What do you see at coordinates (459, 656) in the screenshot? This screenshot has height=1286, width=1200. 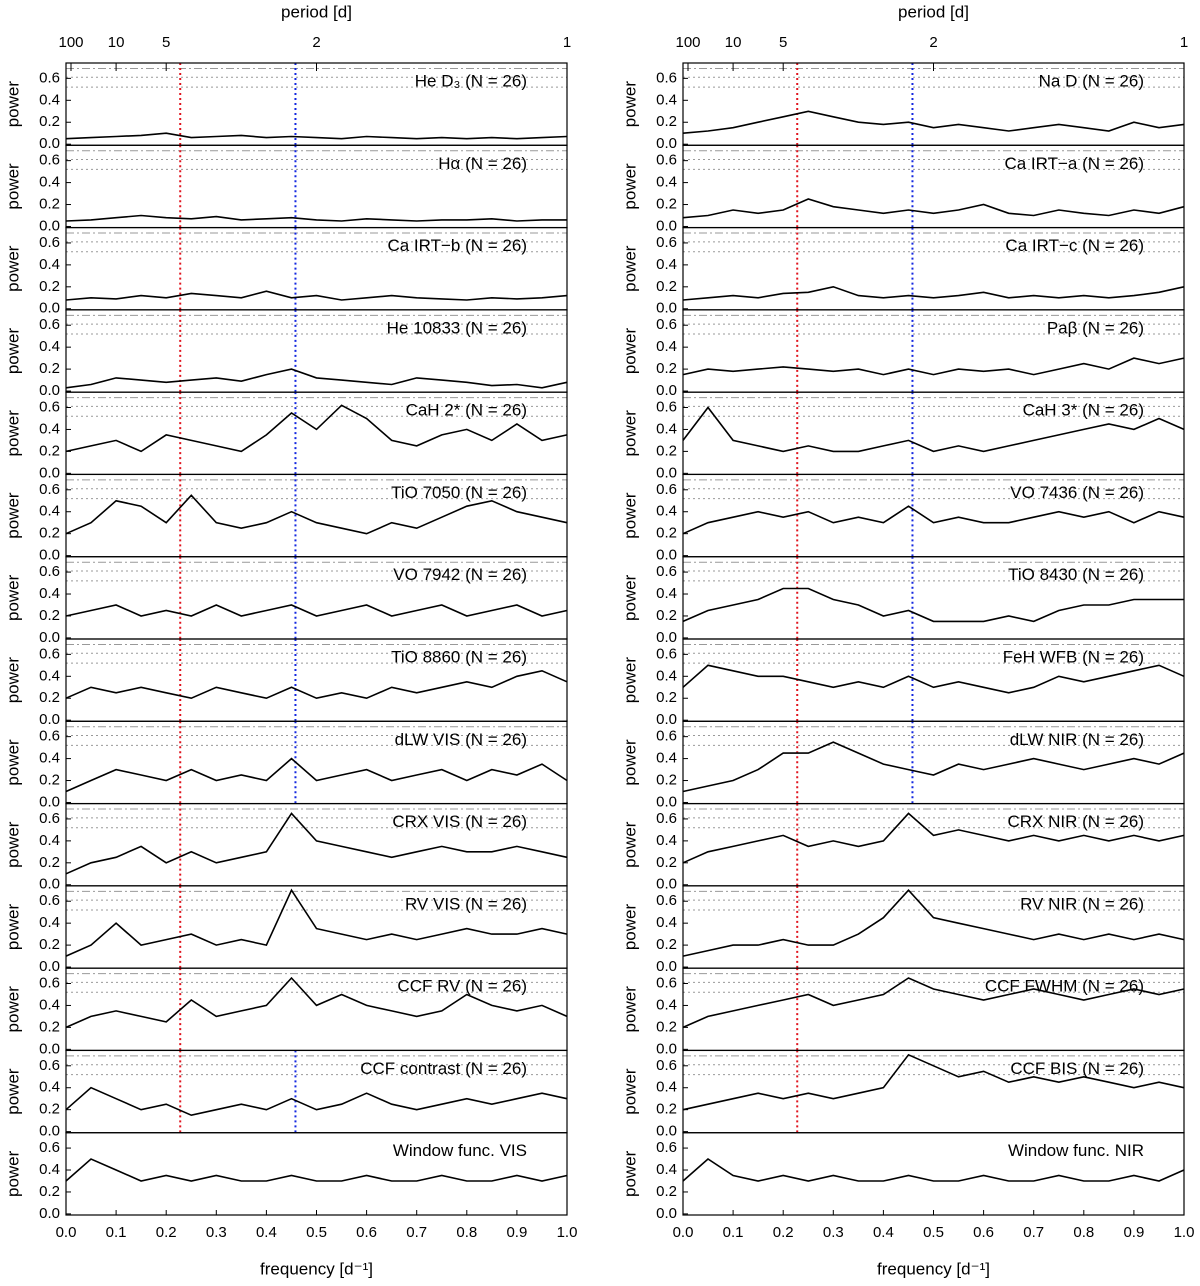 I see `panel-title: TiO 8860 (N = 26)` at bounding box center [459, 656].